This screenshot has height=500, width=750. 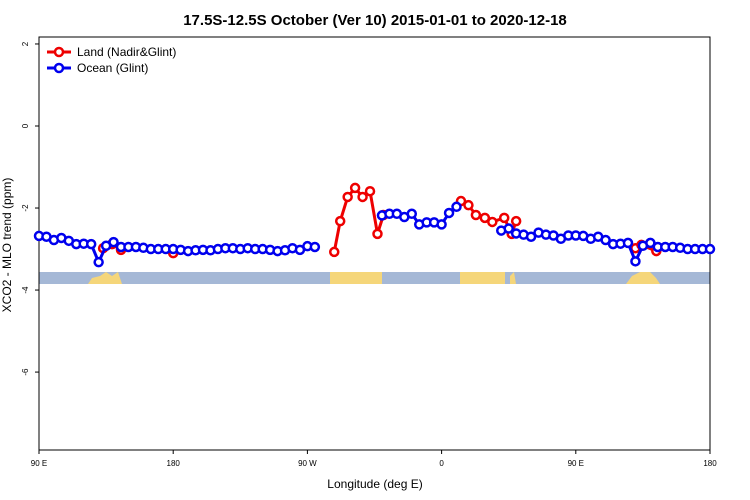 I want to click on y-tick-label: 0, so click(x=25, y=125).